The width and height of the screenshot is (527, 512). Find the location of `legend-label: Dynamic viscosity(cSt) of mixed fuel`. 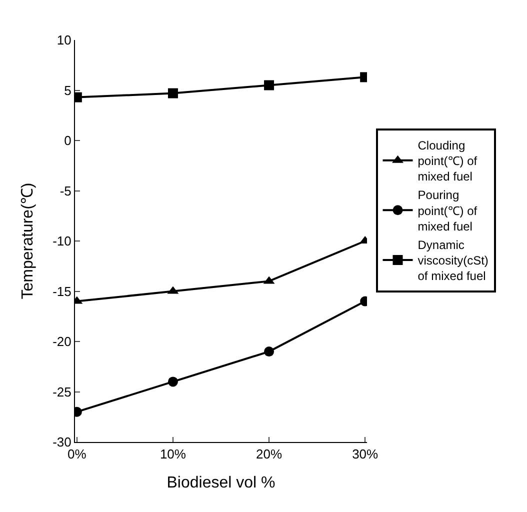

legend-label: Dynamic viscosity(cSt) of mixed fuel is located at coordinates (453, 261).